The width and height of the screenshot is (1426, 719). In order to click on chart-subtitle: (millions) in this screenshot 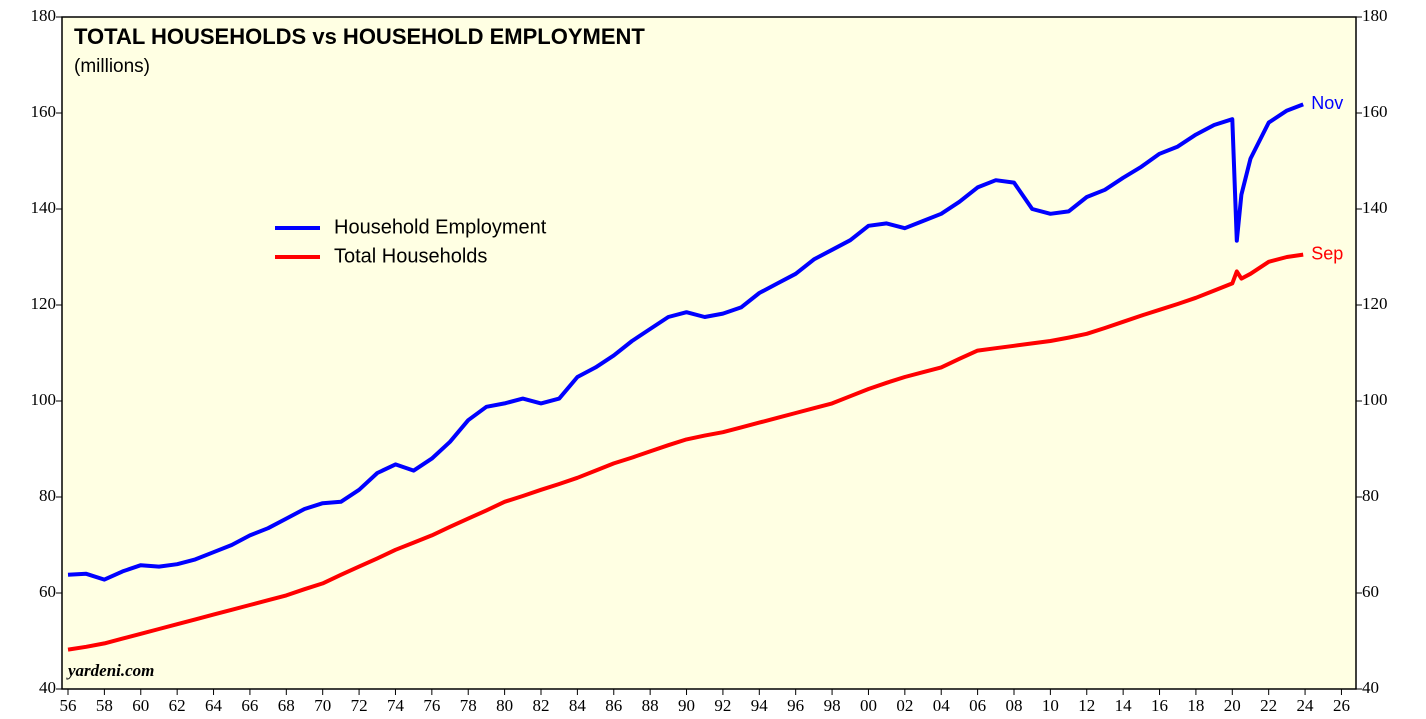, I will do `click(112, 66)`.